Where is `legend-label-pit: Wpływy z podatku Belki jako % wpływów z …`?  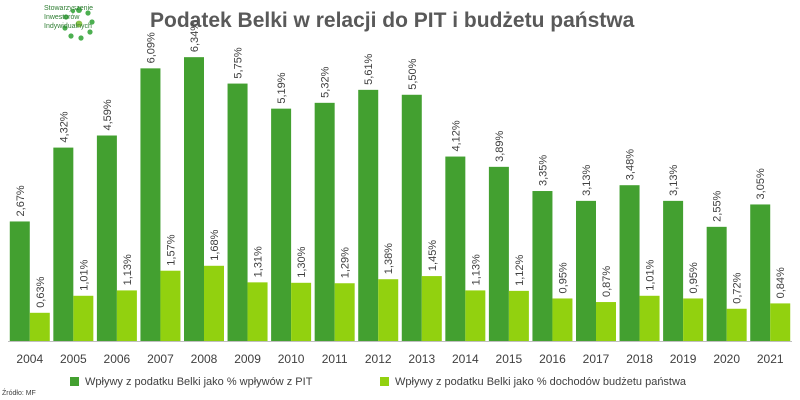 legend-label-pit: Wpływy z podatku Belki jako % wpływów z … is located at coordinates (199, 382).